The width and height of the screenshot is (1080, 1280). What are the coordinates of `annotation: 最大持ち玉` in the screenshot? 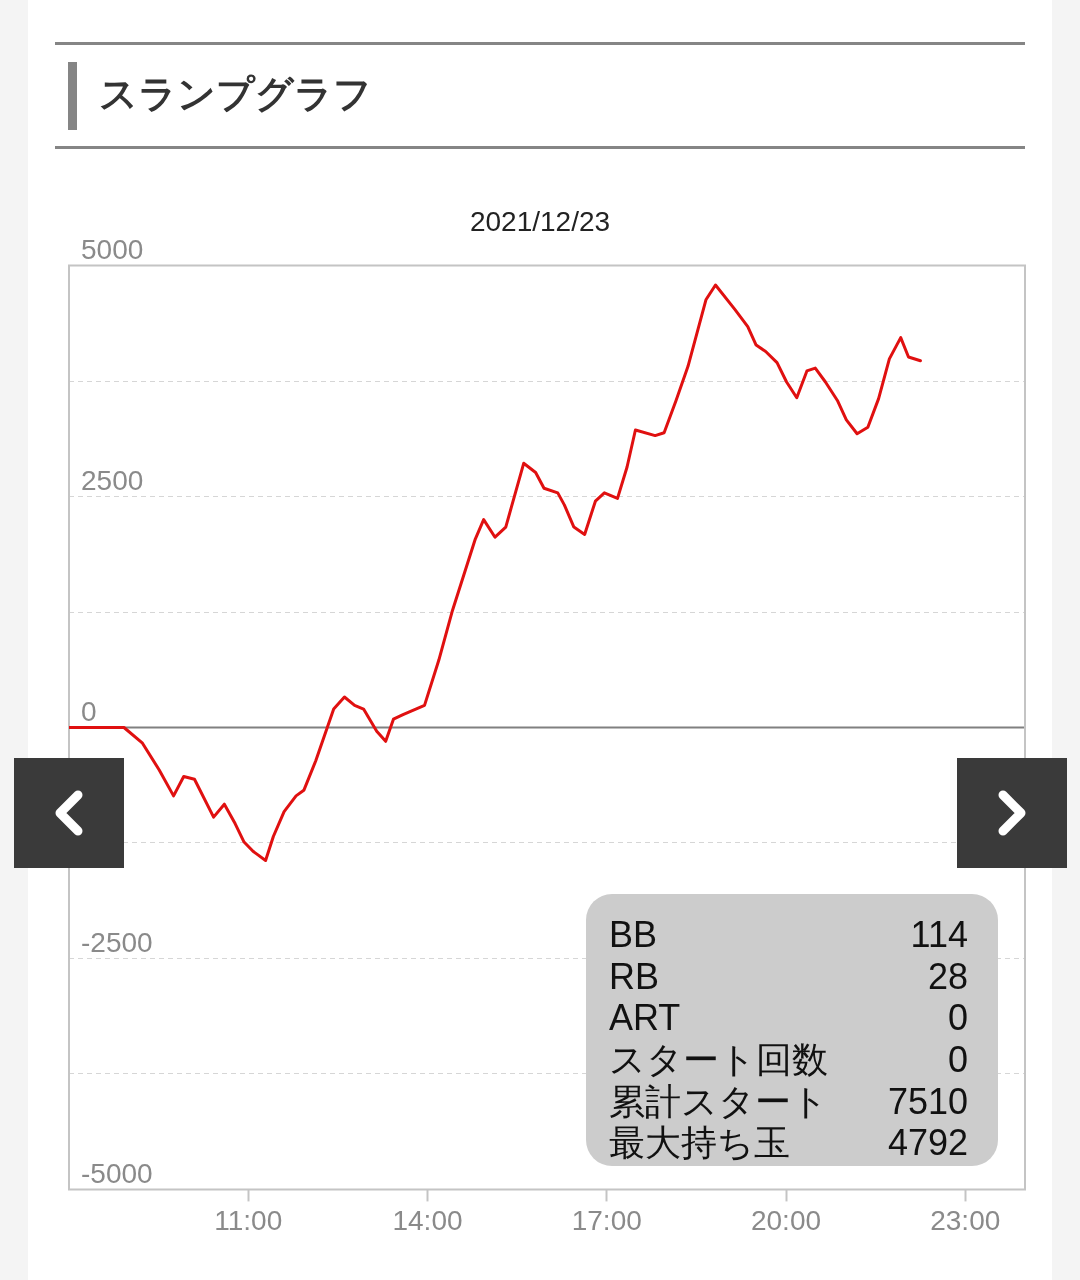 It's located at (700, 1144).